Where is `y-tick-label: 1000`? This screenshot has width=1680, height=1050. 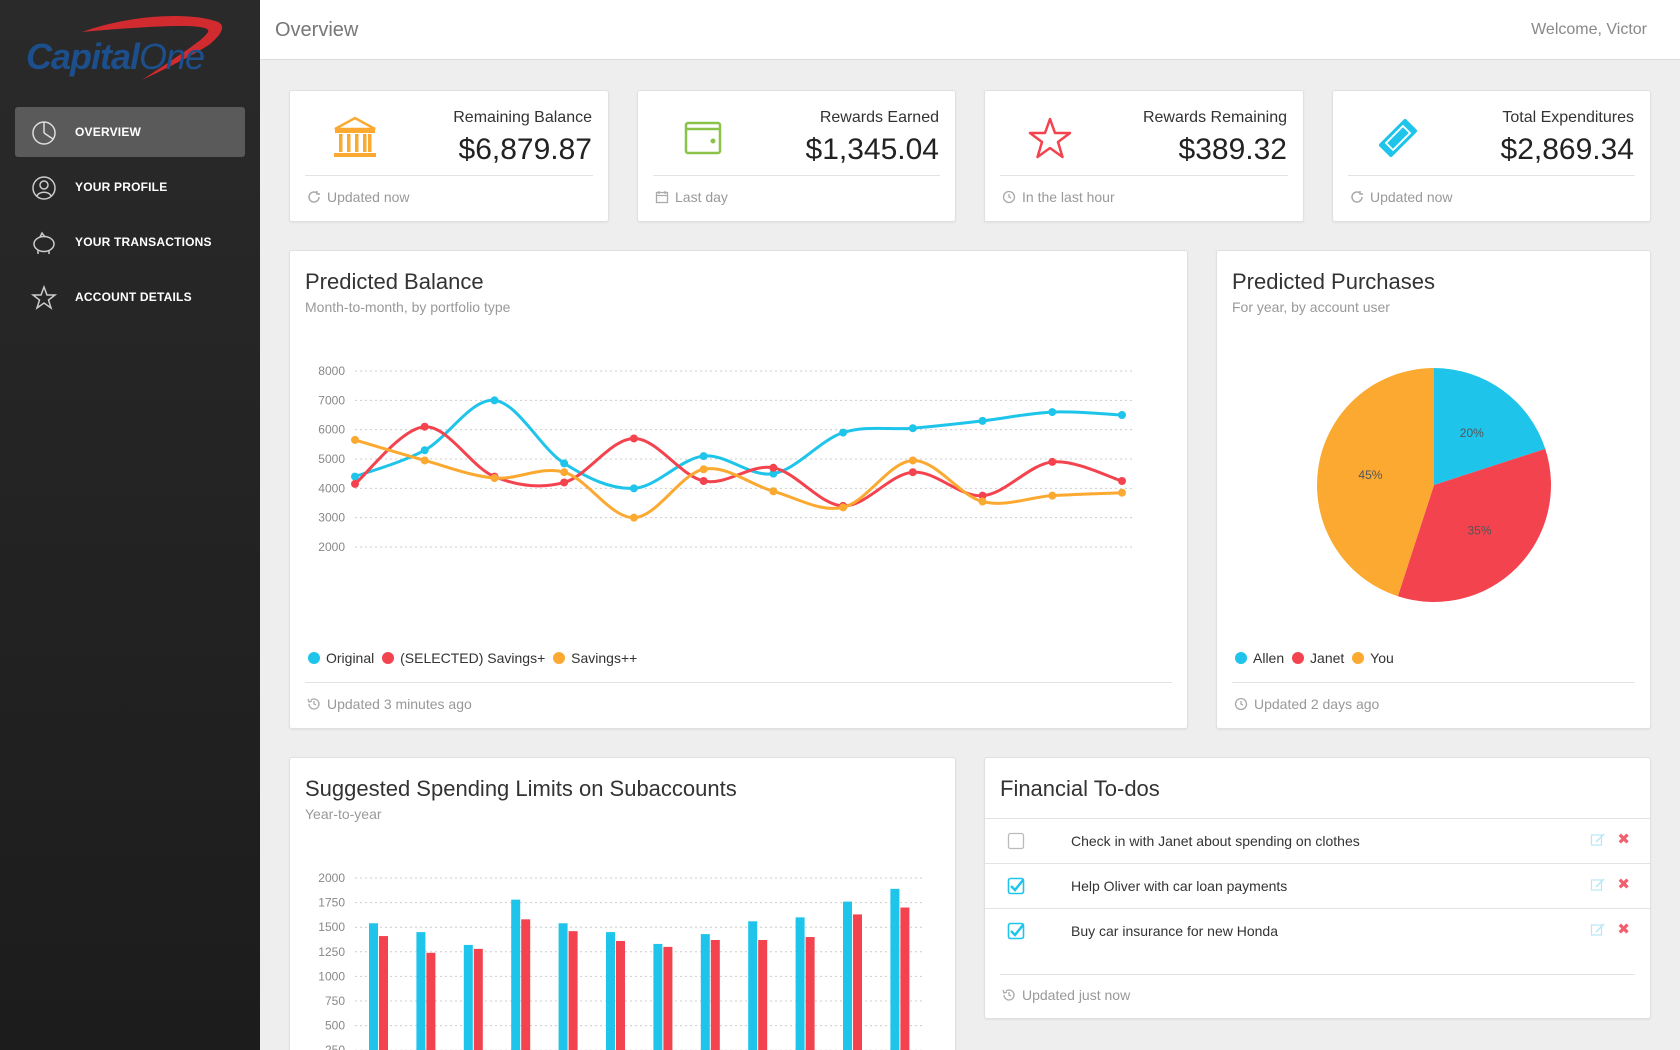 y-tick-label: 1000 is located at coordinates (331, 976).